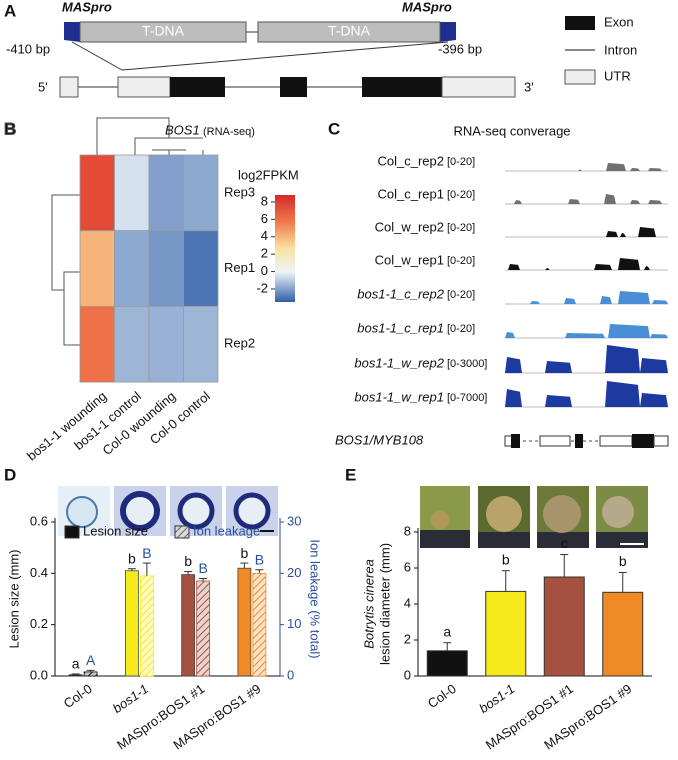 The width and height of the screenshot is (678, 760). Describe the element at coordinates (39, 674) in the screenshot. I see `y-tick-label: 0.0` at that location.